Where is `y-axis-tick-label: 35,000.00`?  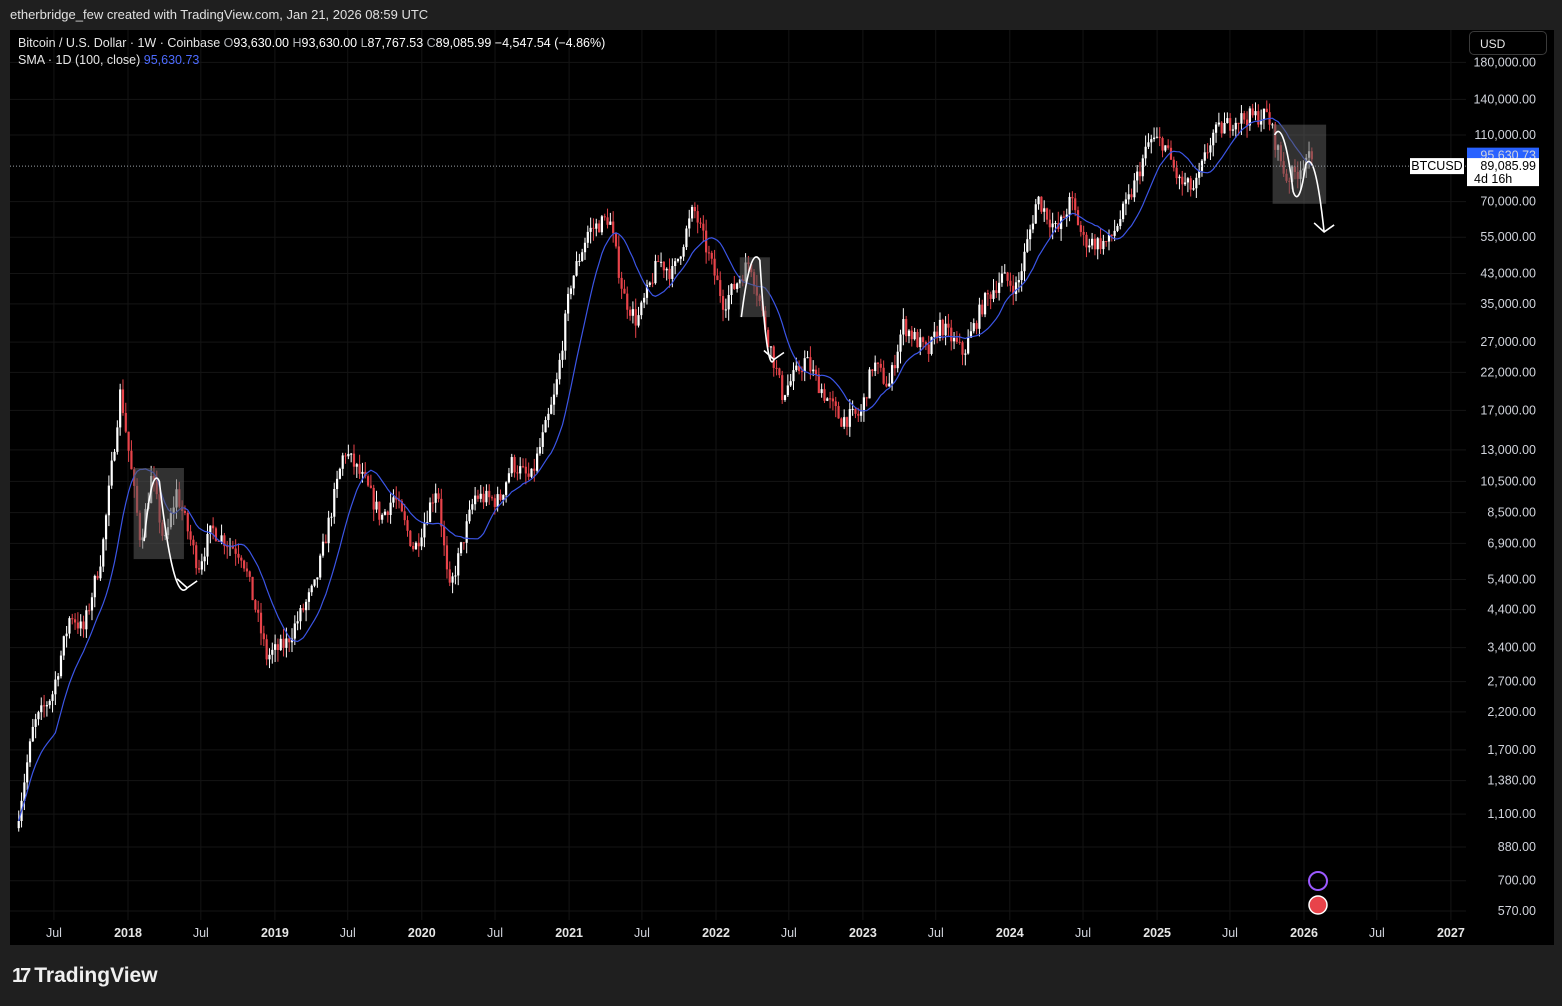
y-axis-tick-label: 35,000.00 is located at coordinates (1508, 304).